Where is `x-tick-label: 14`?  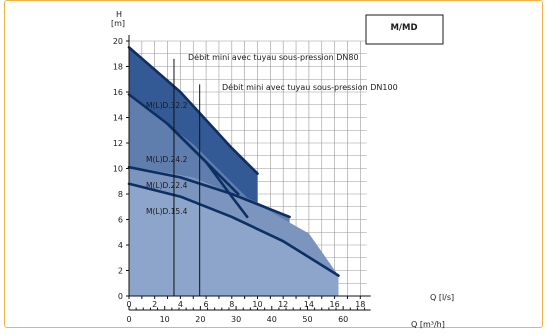 x-tick-label: 14 is located at coordinates (309, 304).